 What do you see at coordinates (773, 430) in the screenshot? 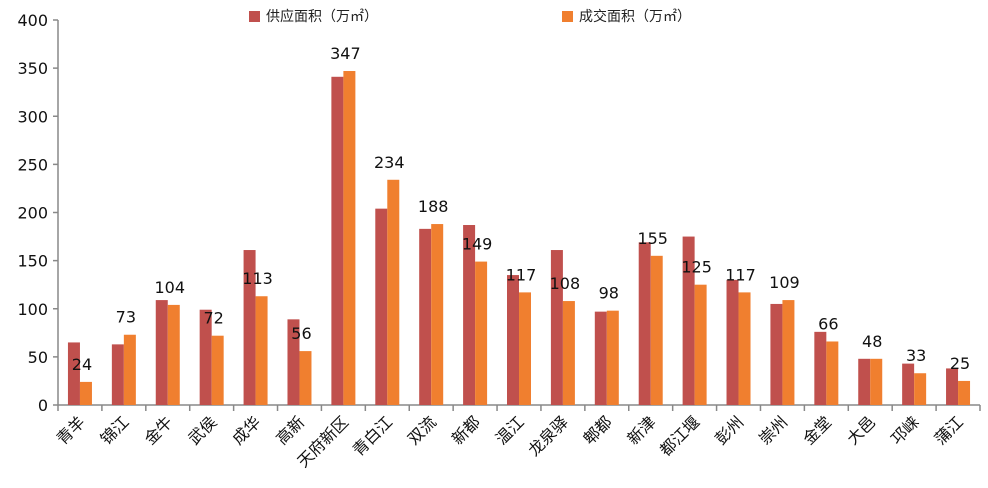
I see `x-tick-label: 崇州` at bounding box center [773, 430].